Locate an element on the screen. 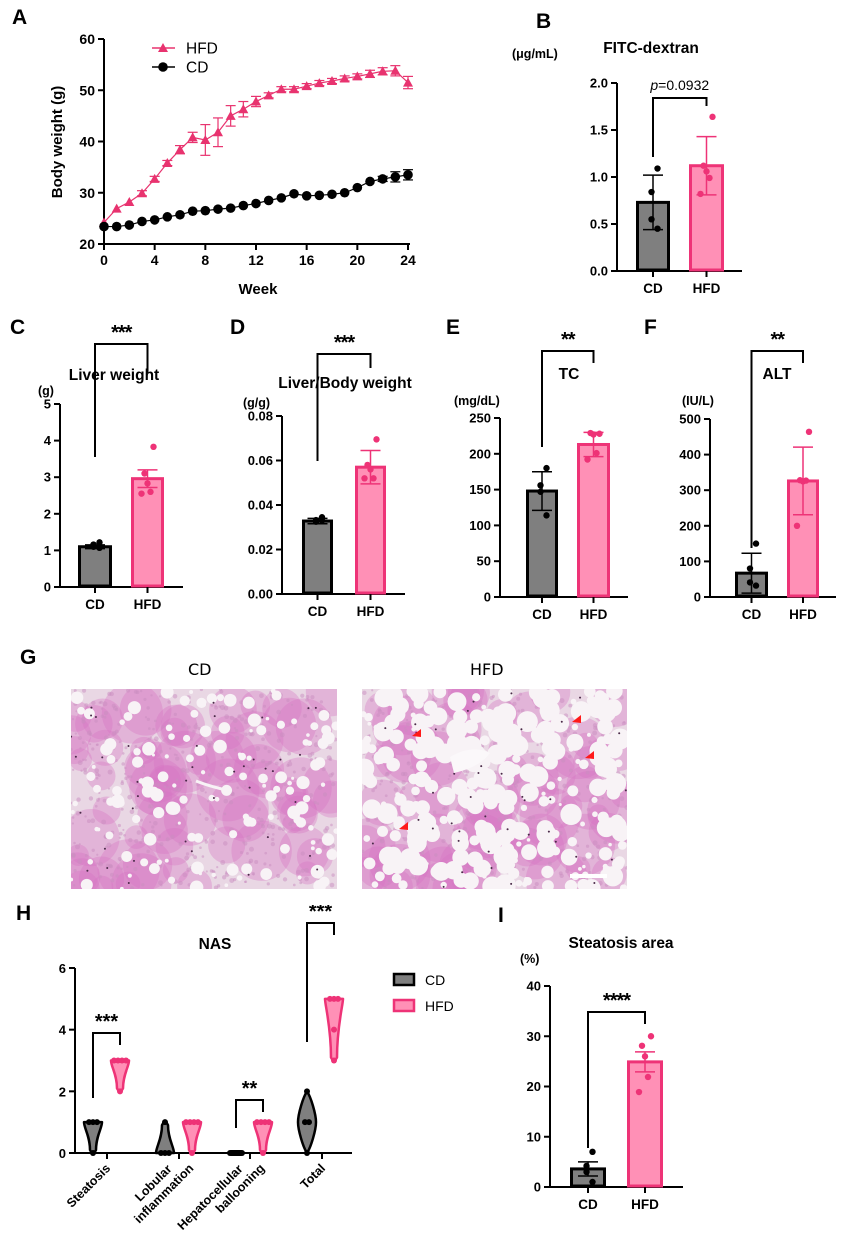  y-tick-label: 1 is located at coordinates (47, 550).